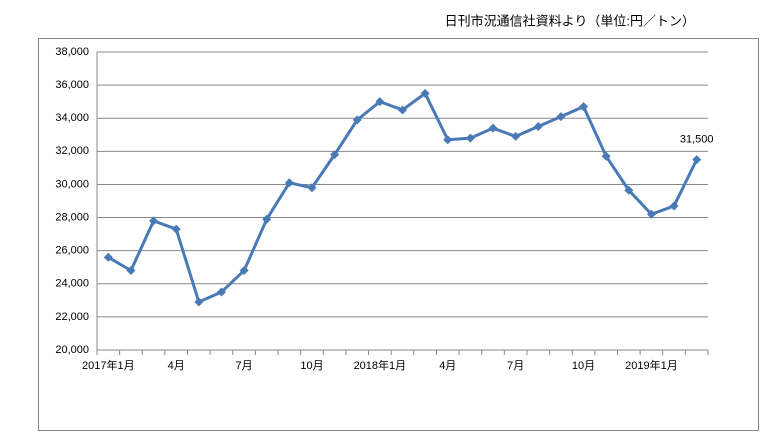 The height and width of the screenshot is (443, 773). Describe the element at coordinates (72, 85) in the screenshot. I see `y-tick-label: 36,000` at that location.